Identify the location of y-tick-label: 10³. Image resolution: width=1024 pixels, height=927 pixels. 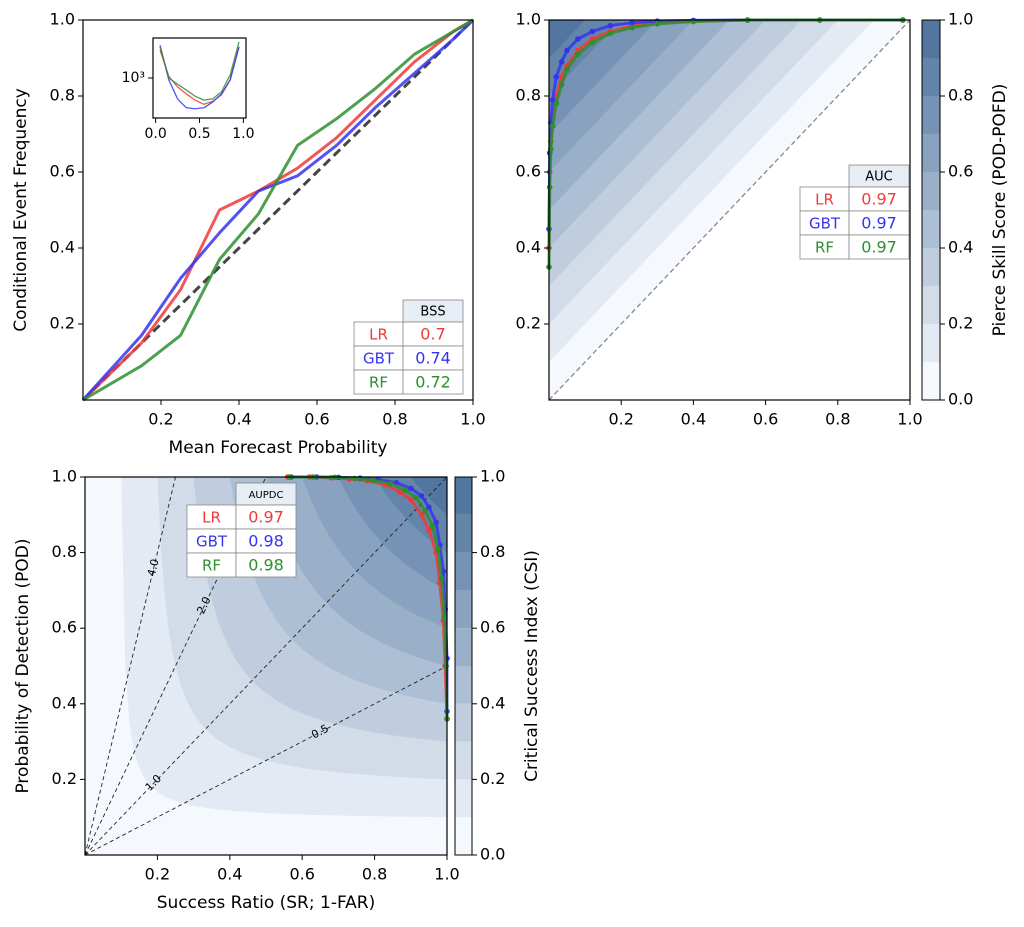
(133, 78).